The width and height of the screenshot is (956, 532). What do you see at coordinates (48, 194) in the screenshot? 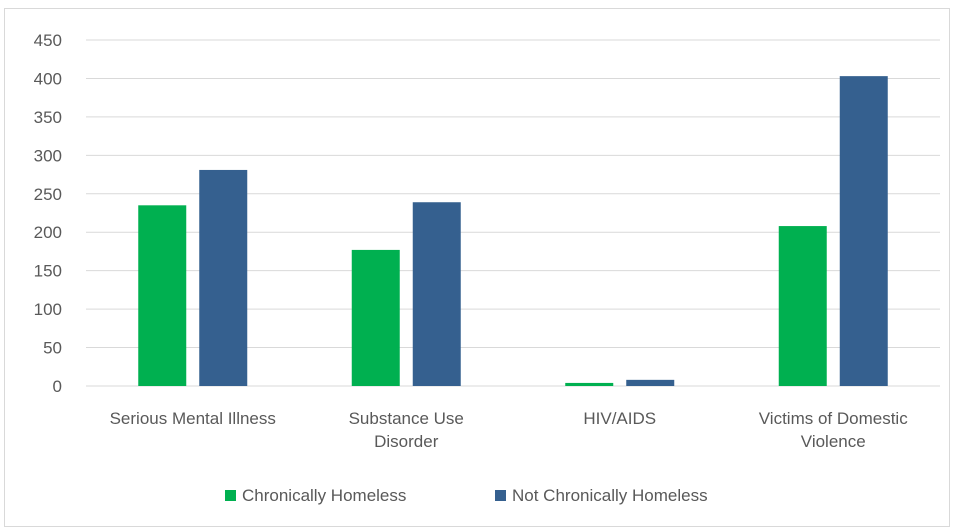
I see `y-tick-label: 250` at bounding box center [48, 194].